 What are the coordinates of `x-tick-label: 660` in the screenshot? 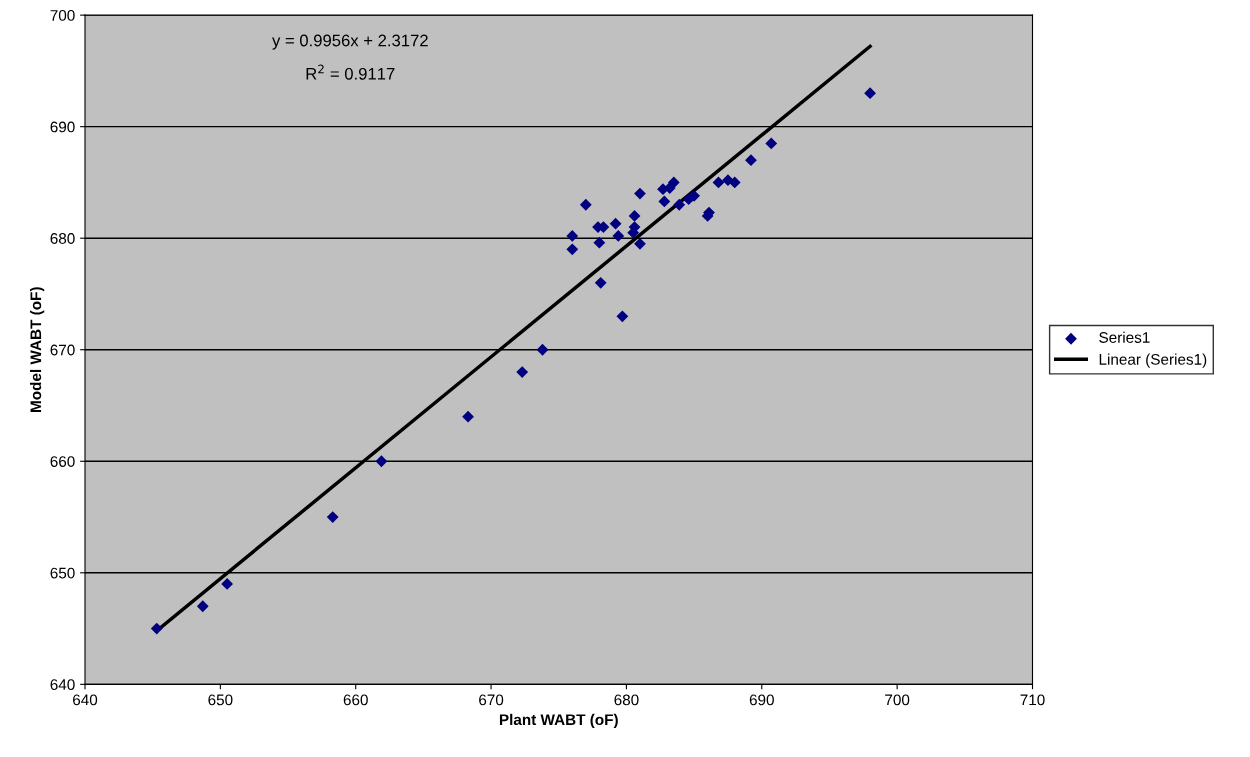 It's located at (355, 700).